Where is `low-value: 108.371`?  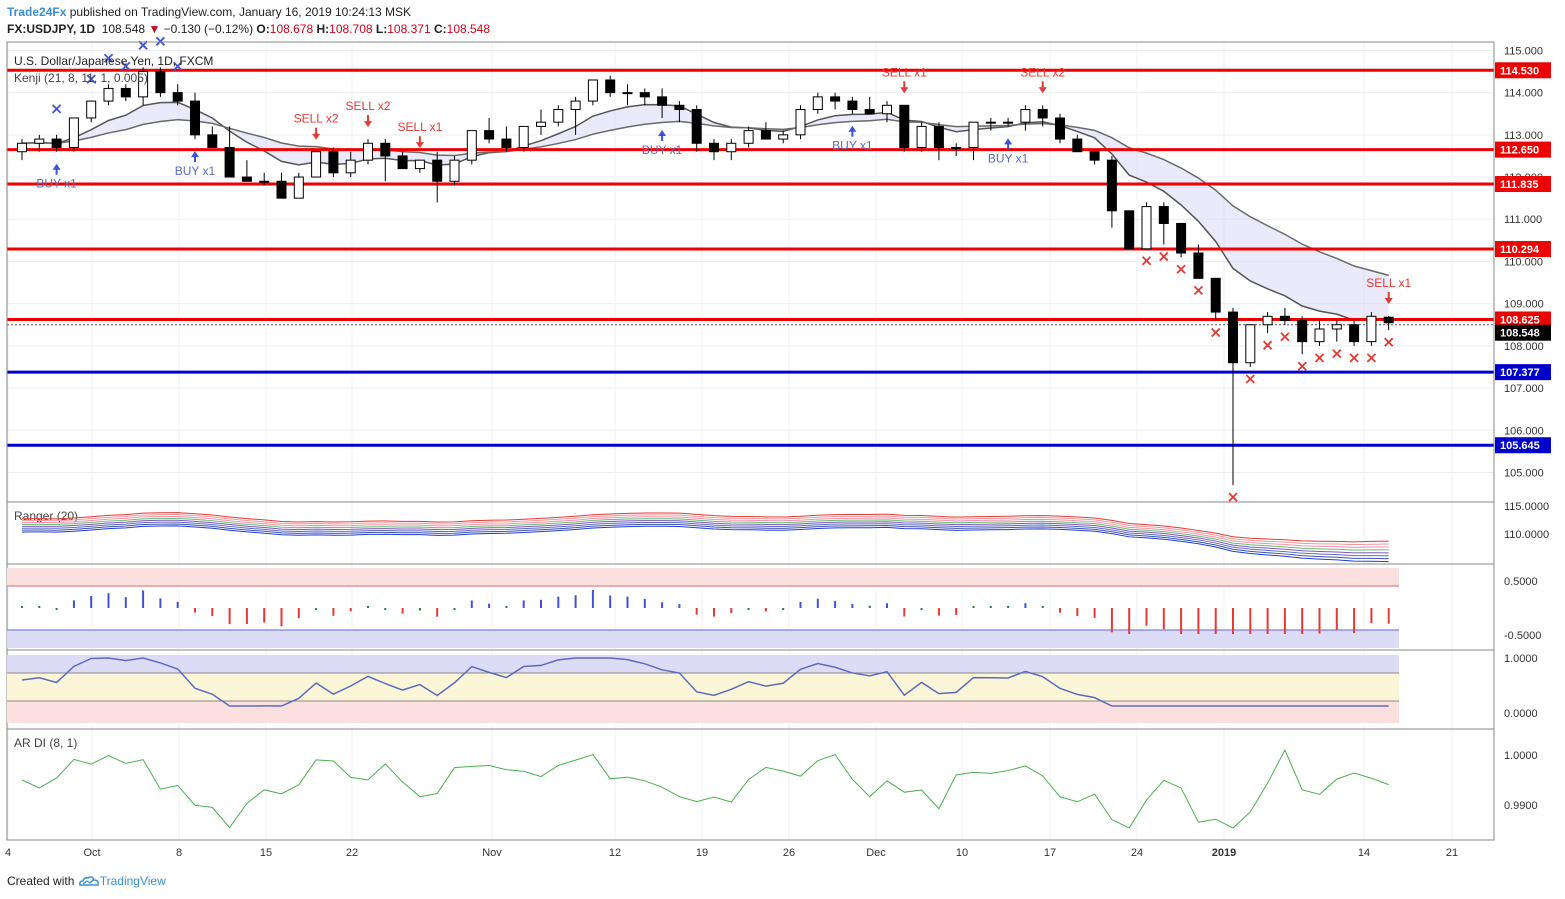
low-value: 108.371 is located at coordinates (409, 29).